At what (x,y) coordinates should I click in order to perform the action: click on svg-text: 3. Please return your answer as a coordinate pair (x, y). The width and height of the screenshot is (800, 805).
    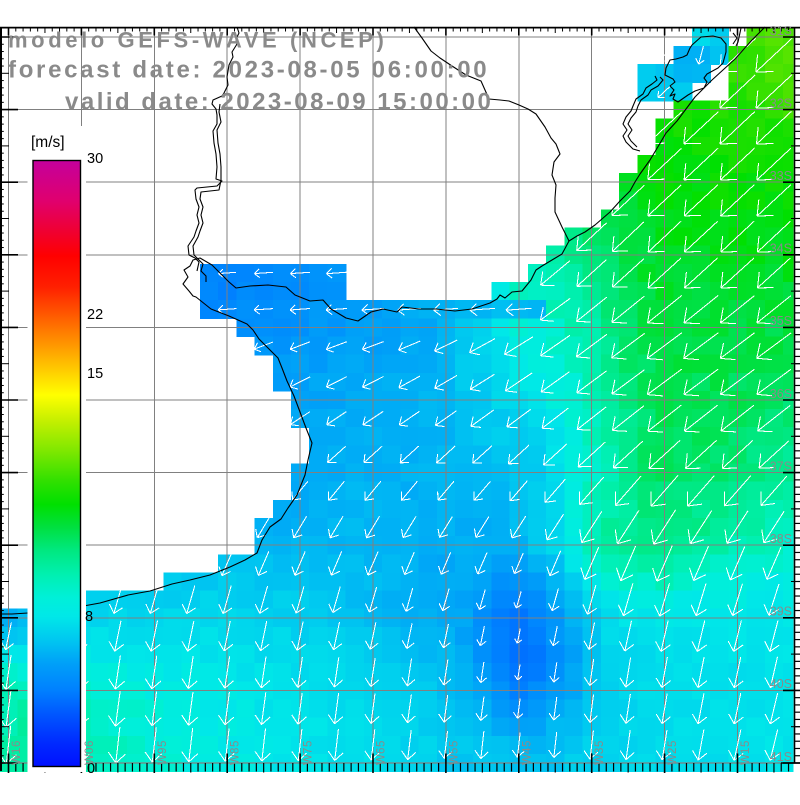
    Looking at the image, I should click on (600, 751).